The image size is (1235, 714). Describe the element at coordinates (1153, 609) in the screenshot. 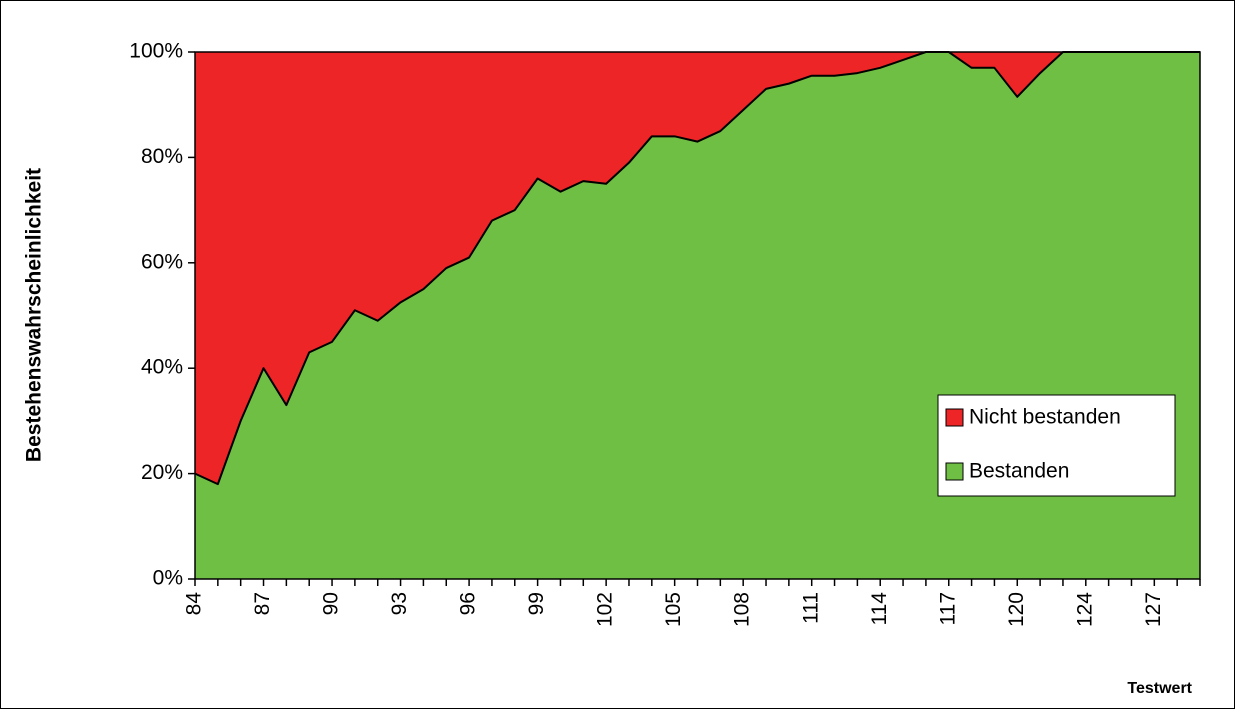

I see `x-tick-label: 127` at that location.